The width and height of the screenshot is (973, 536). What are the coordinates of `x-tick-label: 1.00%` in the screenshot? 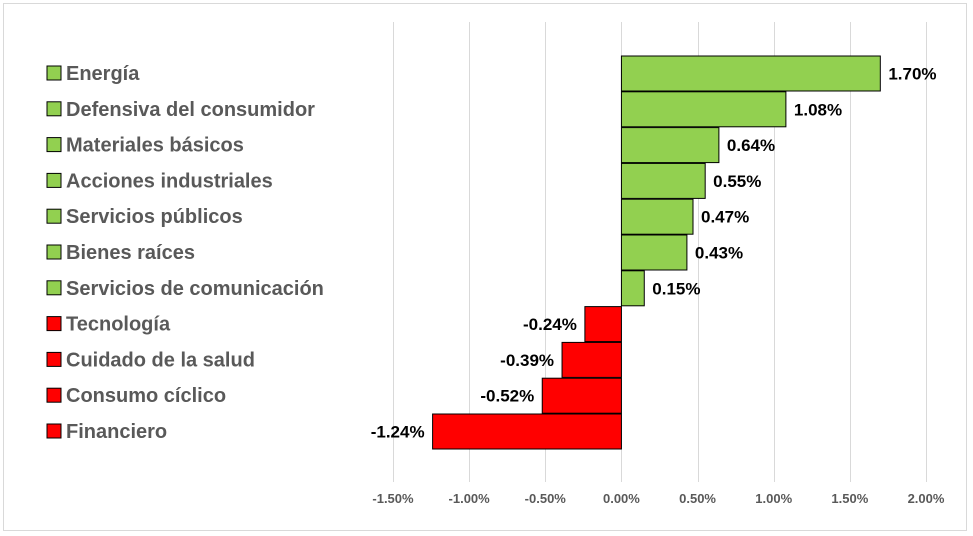 It's located at (773, 498).